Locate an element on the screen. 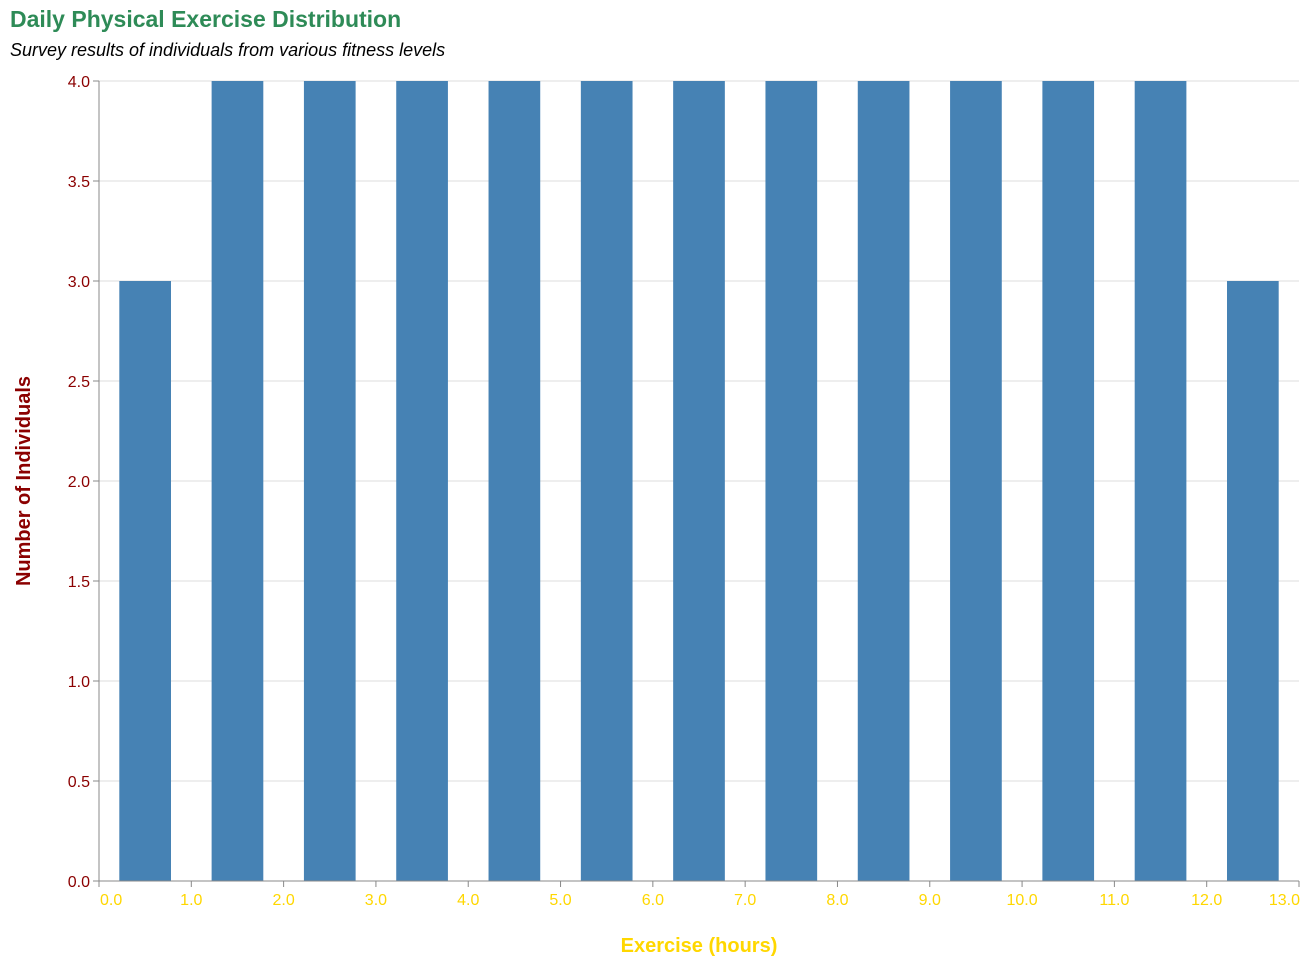 This screenshot has width=1310, height=966. x-tick-label: 2.0 is located at coordinates (283, 900).